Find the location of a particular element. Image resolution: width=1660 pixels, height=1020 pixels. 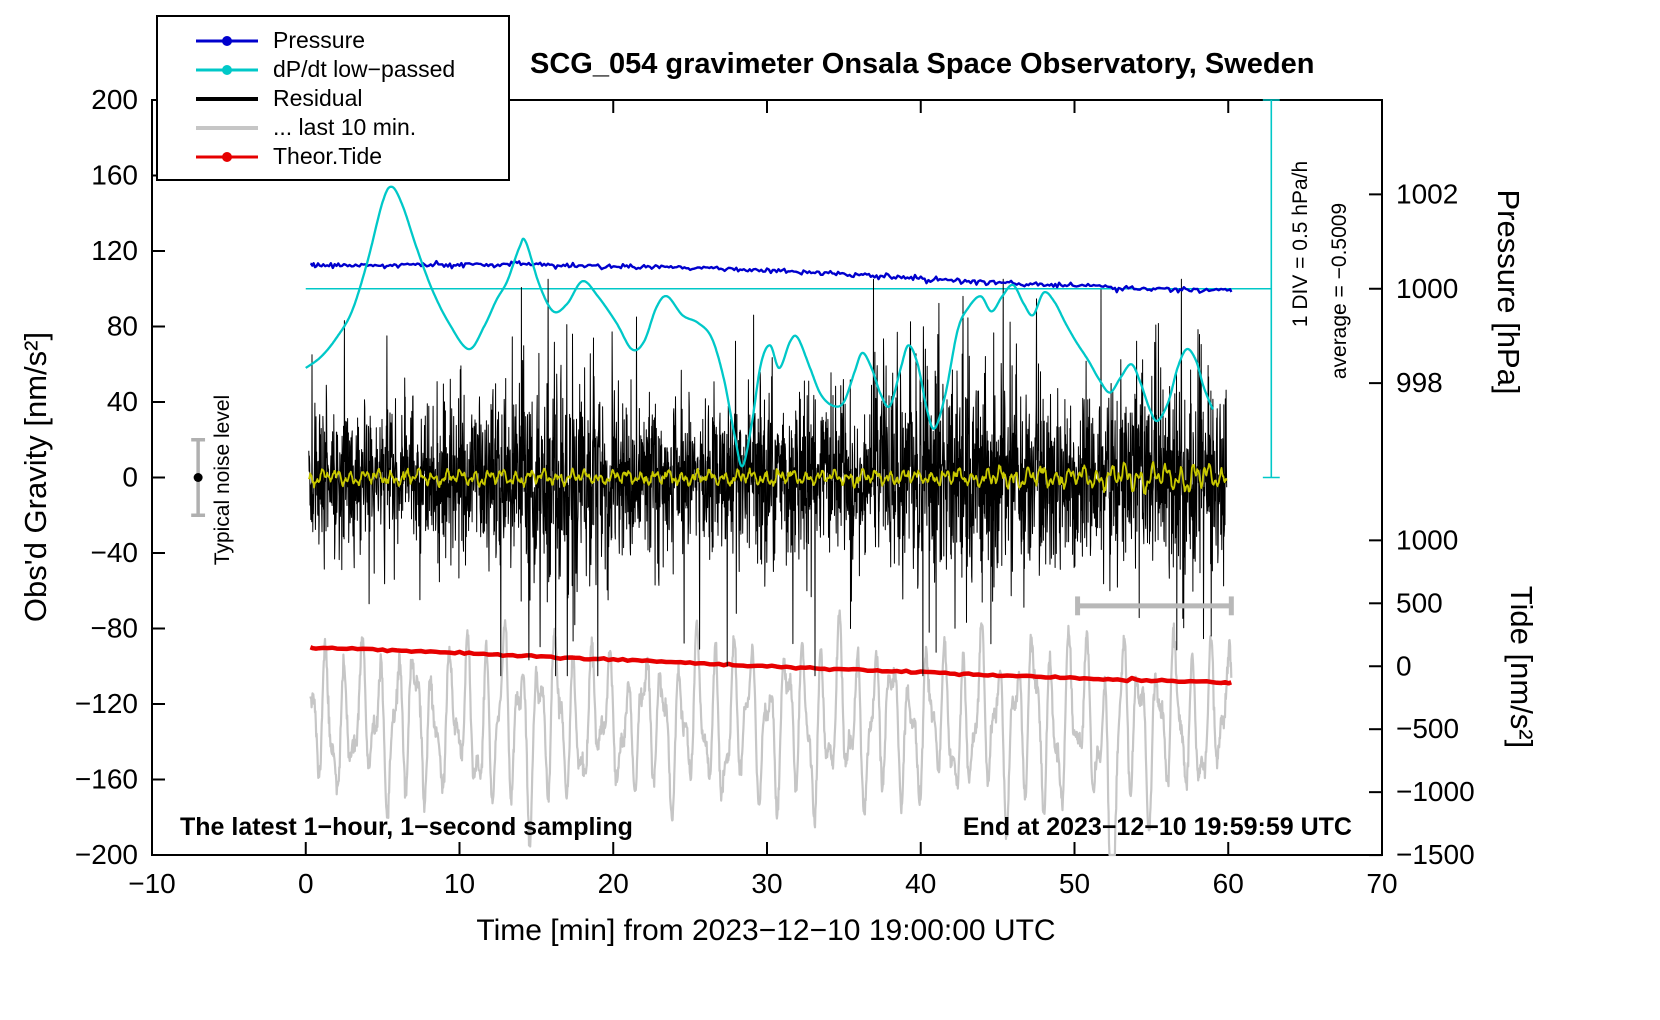

gravity-tick-label: 0 is located at coordinates (130, 477).